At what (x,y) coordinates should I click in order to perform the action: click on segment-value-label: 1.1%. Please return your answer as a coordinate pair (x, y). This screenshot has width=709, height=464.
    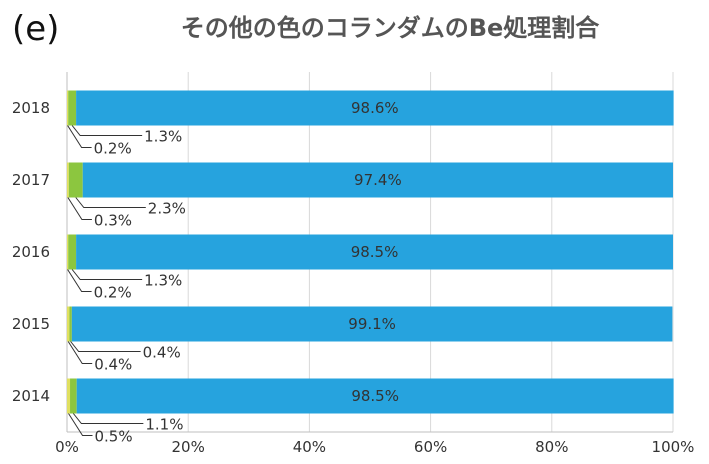
    Looking at the image, I should click on (164, 425).